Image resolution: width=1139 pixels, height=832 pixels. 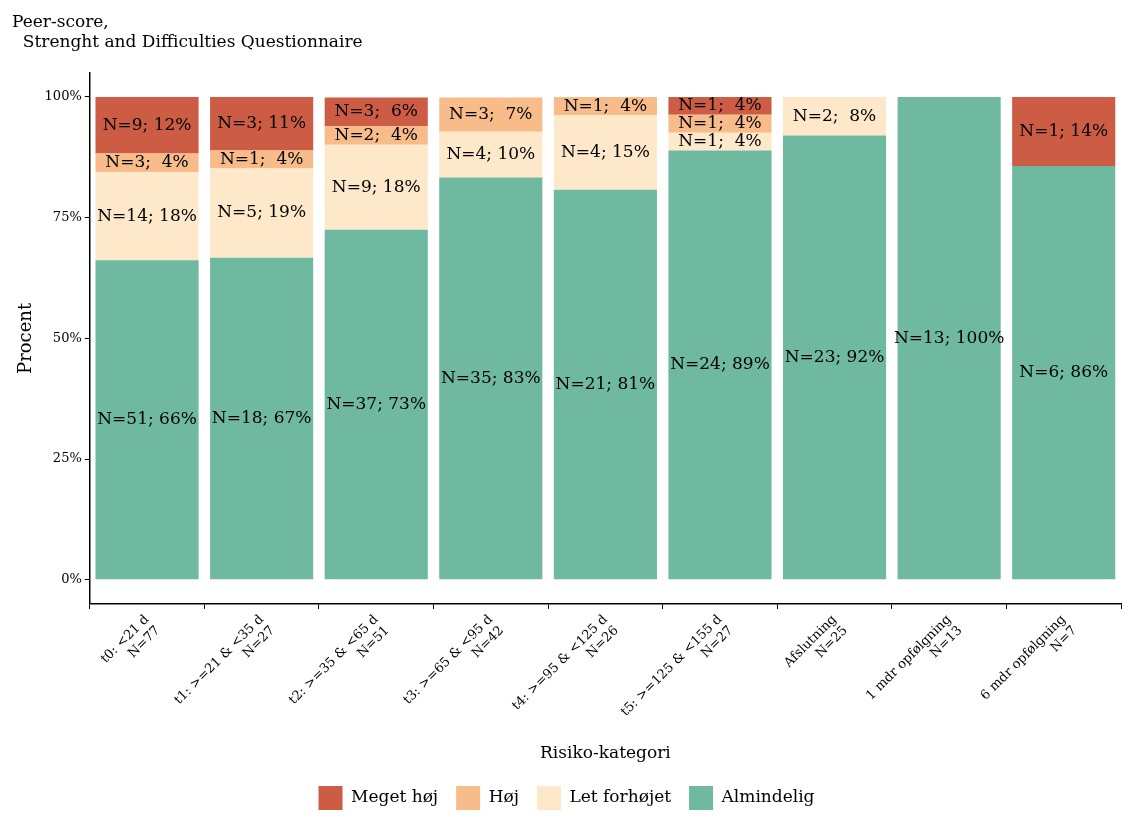 What do you see at coordinates (606, 752) in the screenshot?
I see `x-axis-title: Risiko-kategori` at bounding box center [606, 752].